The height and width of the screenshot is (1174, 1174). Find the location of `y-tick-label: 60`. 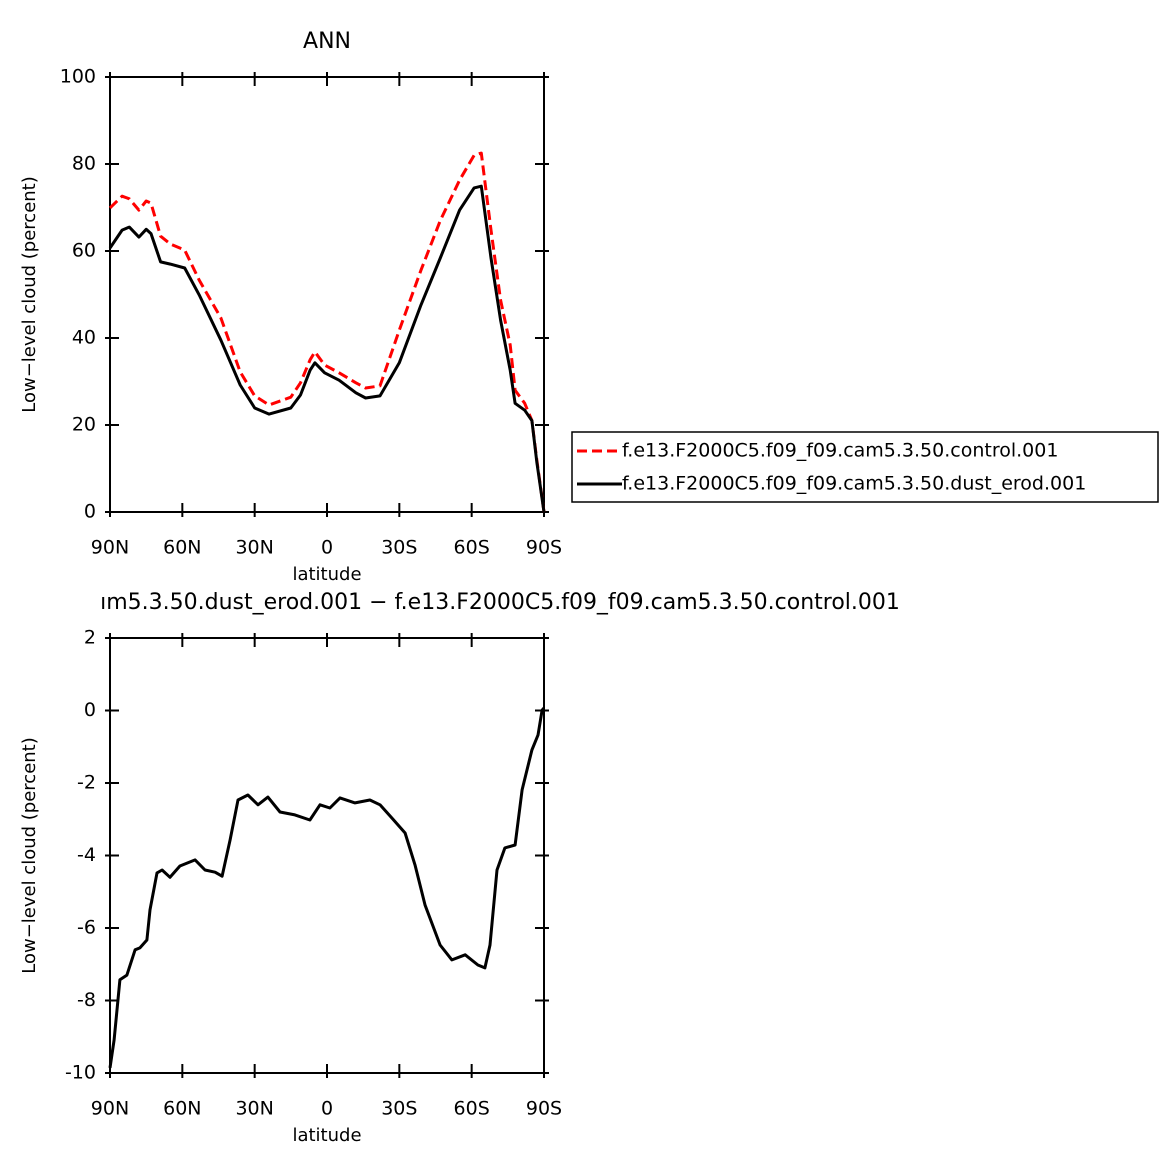

y-tick-label: 60 is located at coordinates (84, 251).